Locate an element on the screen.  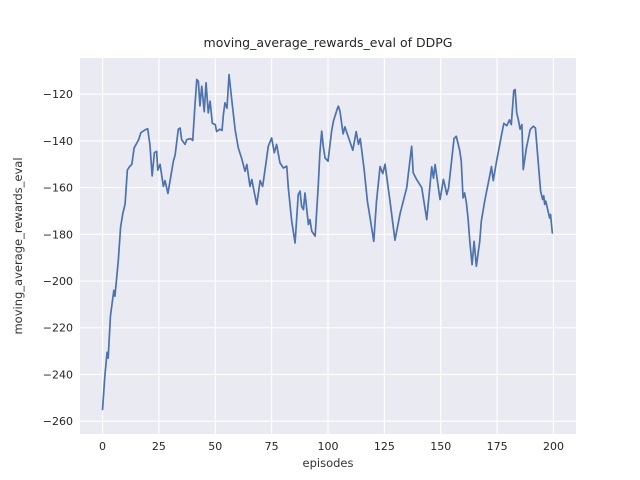
x-axis-tick-labels: 0 25 50 75 100 125 150 175 200 is located at coordinates (331, 446).